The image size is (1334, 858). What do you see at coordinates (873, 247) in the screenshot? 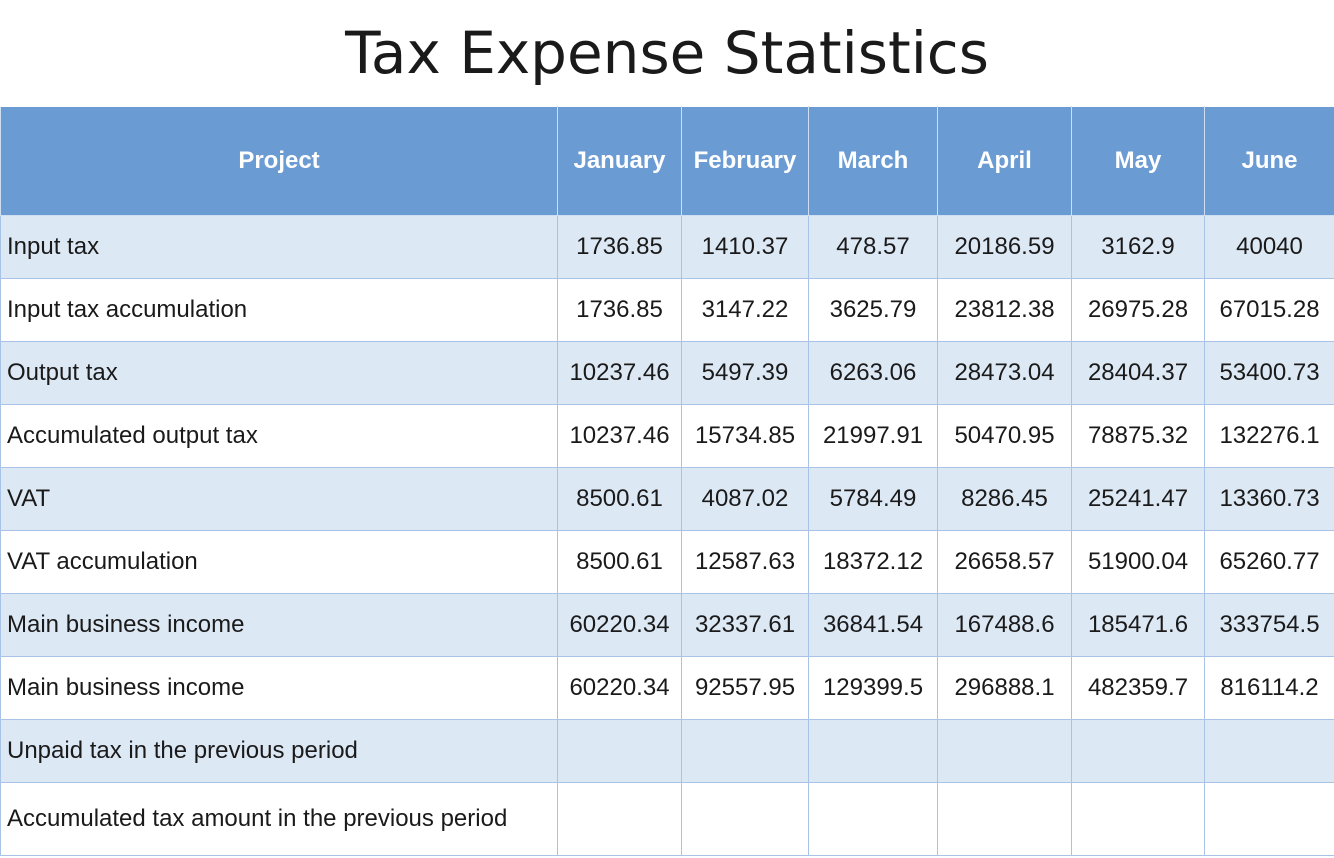
I see `table-cell: 478.57` at bounding box center [873, 247].